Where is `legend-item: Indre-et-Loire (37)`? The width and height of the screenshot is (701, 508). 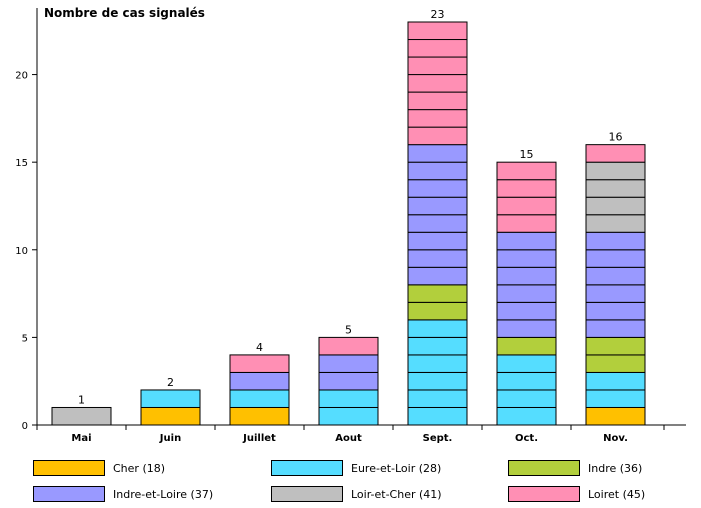
legend-item: Indre-et-Loire (37) is located at coordinates (123, 494).